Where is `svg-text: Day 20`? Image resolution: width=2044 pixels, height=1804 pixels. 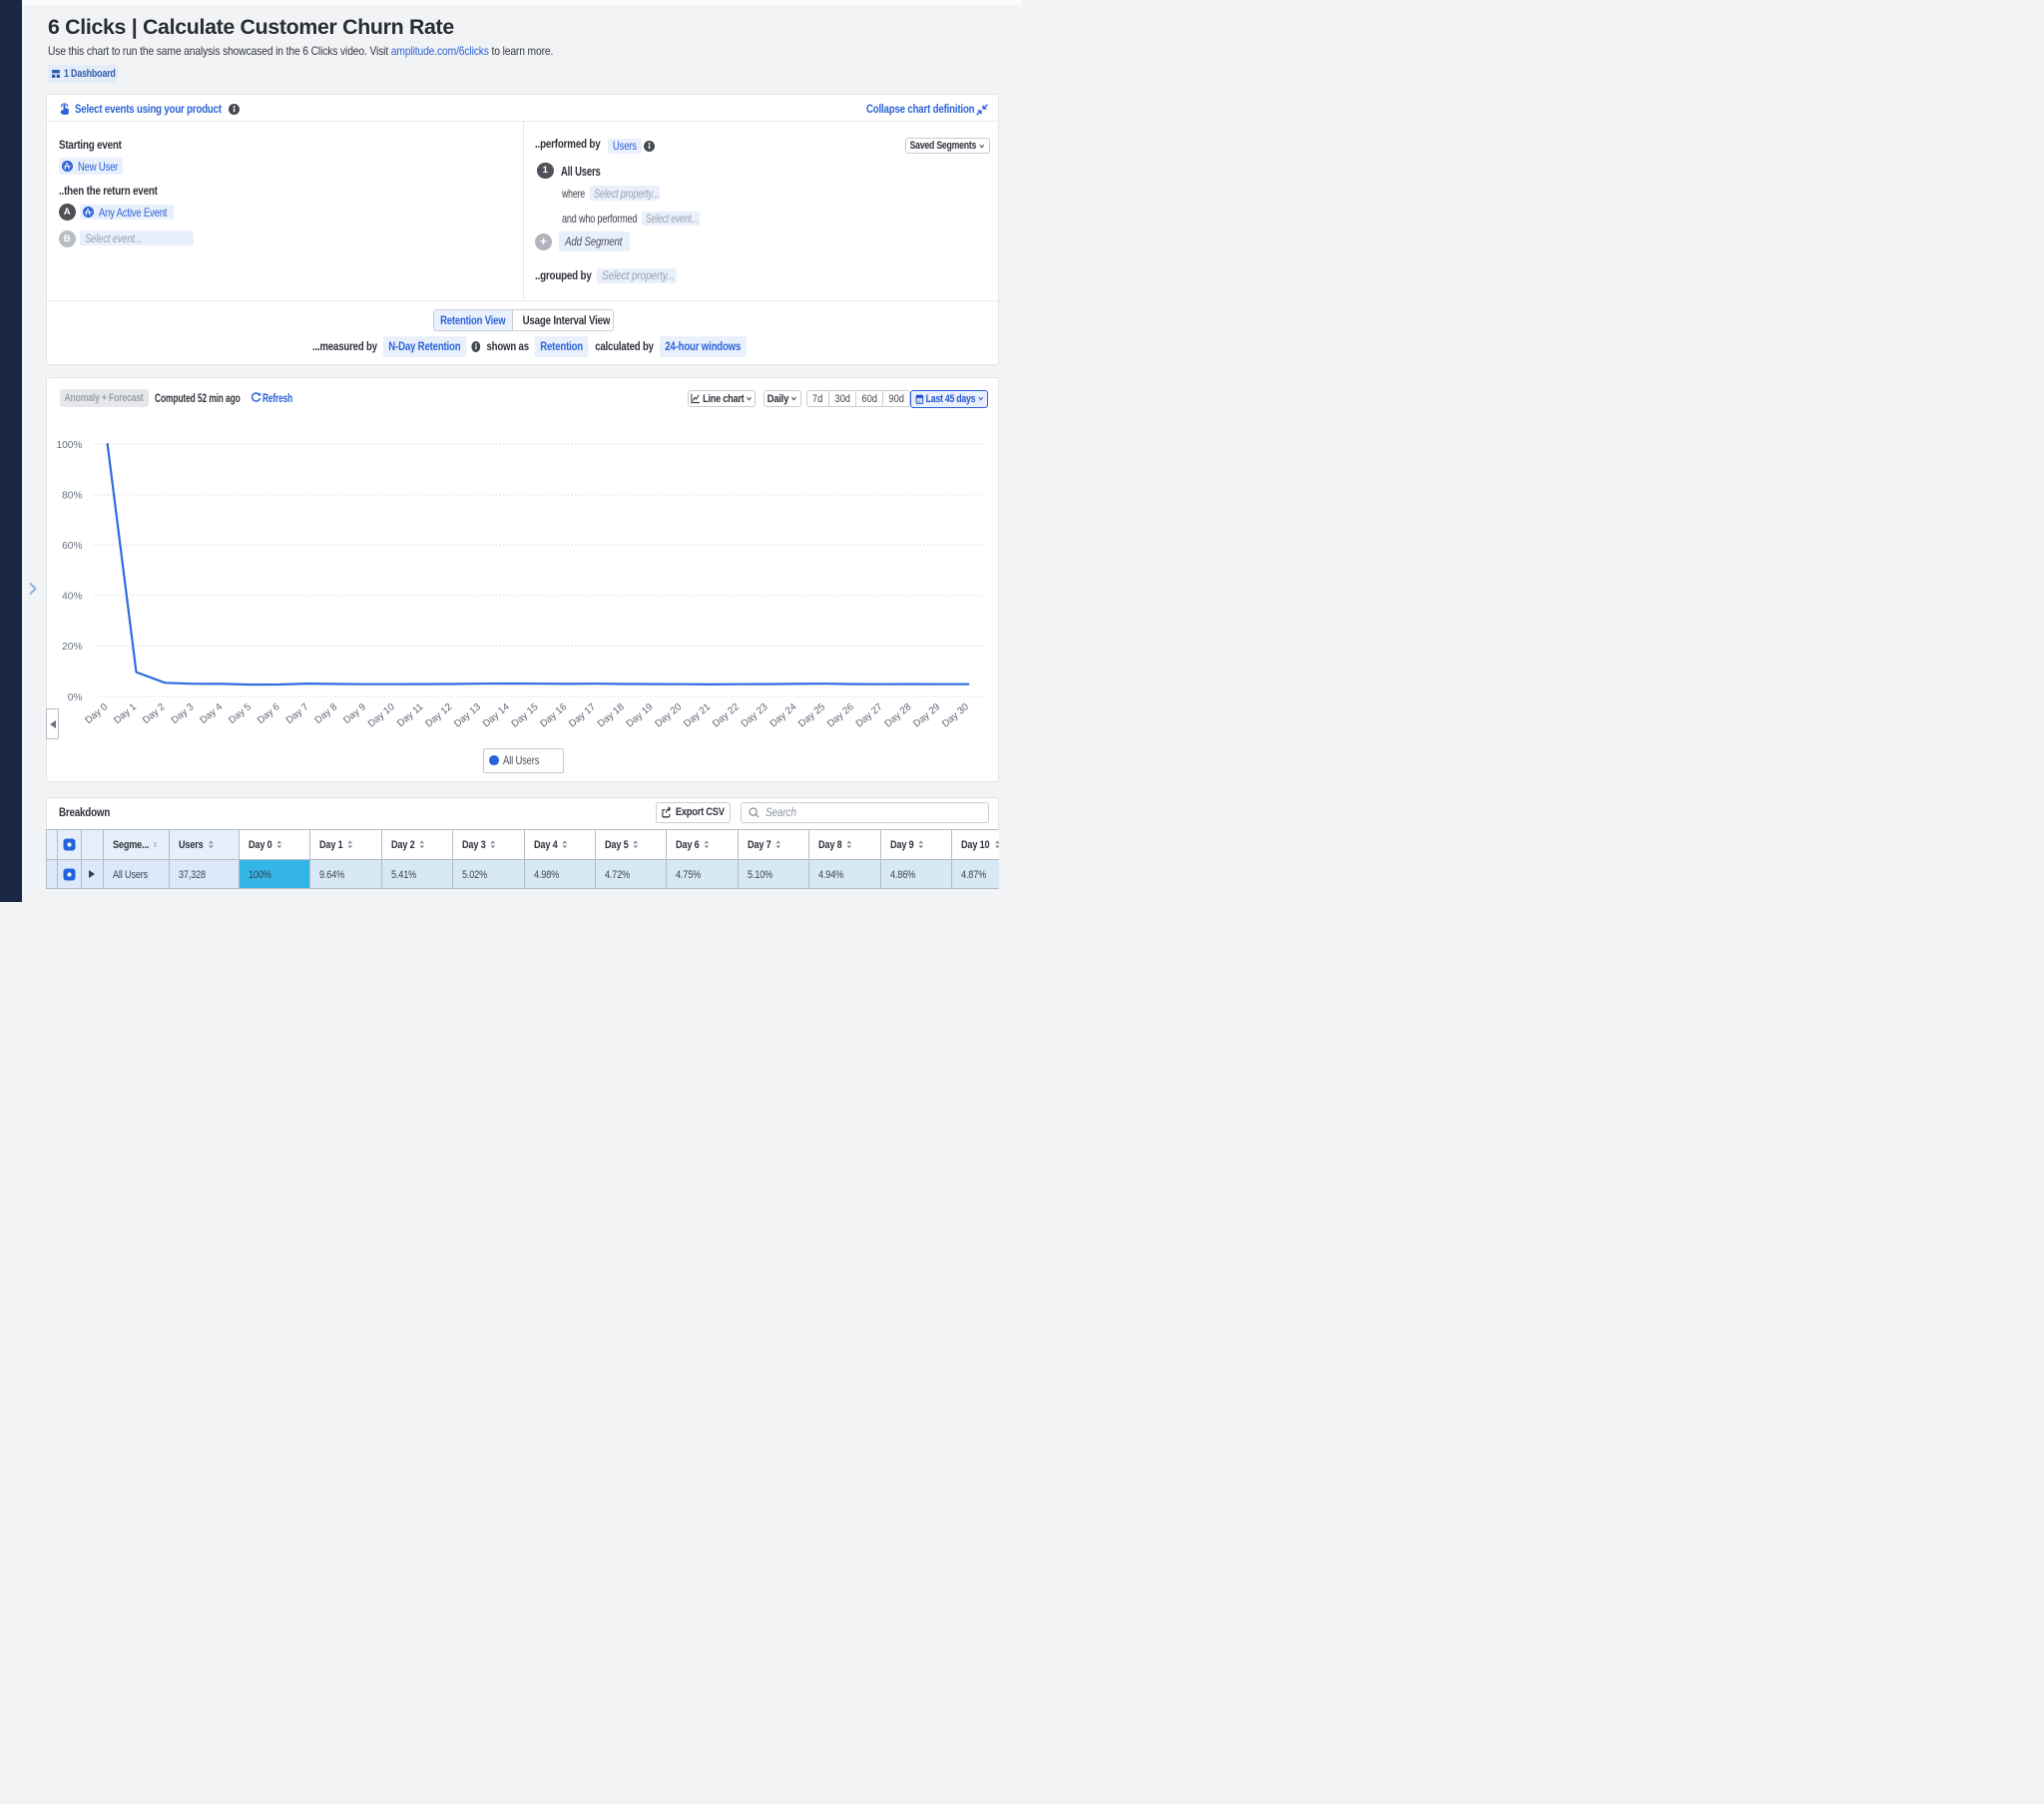
svg-text: Day 20 is located at coordinates (668, 716).